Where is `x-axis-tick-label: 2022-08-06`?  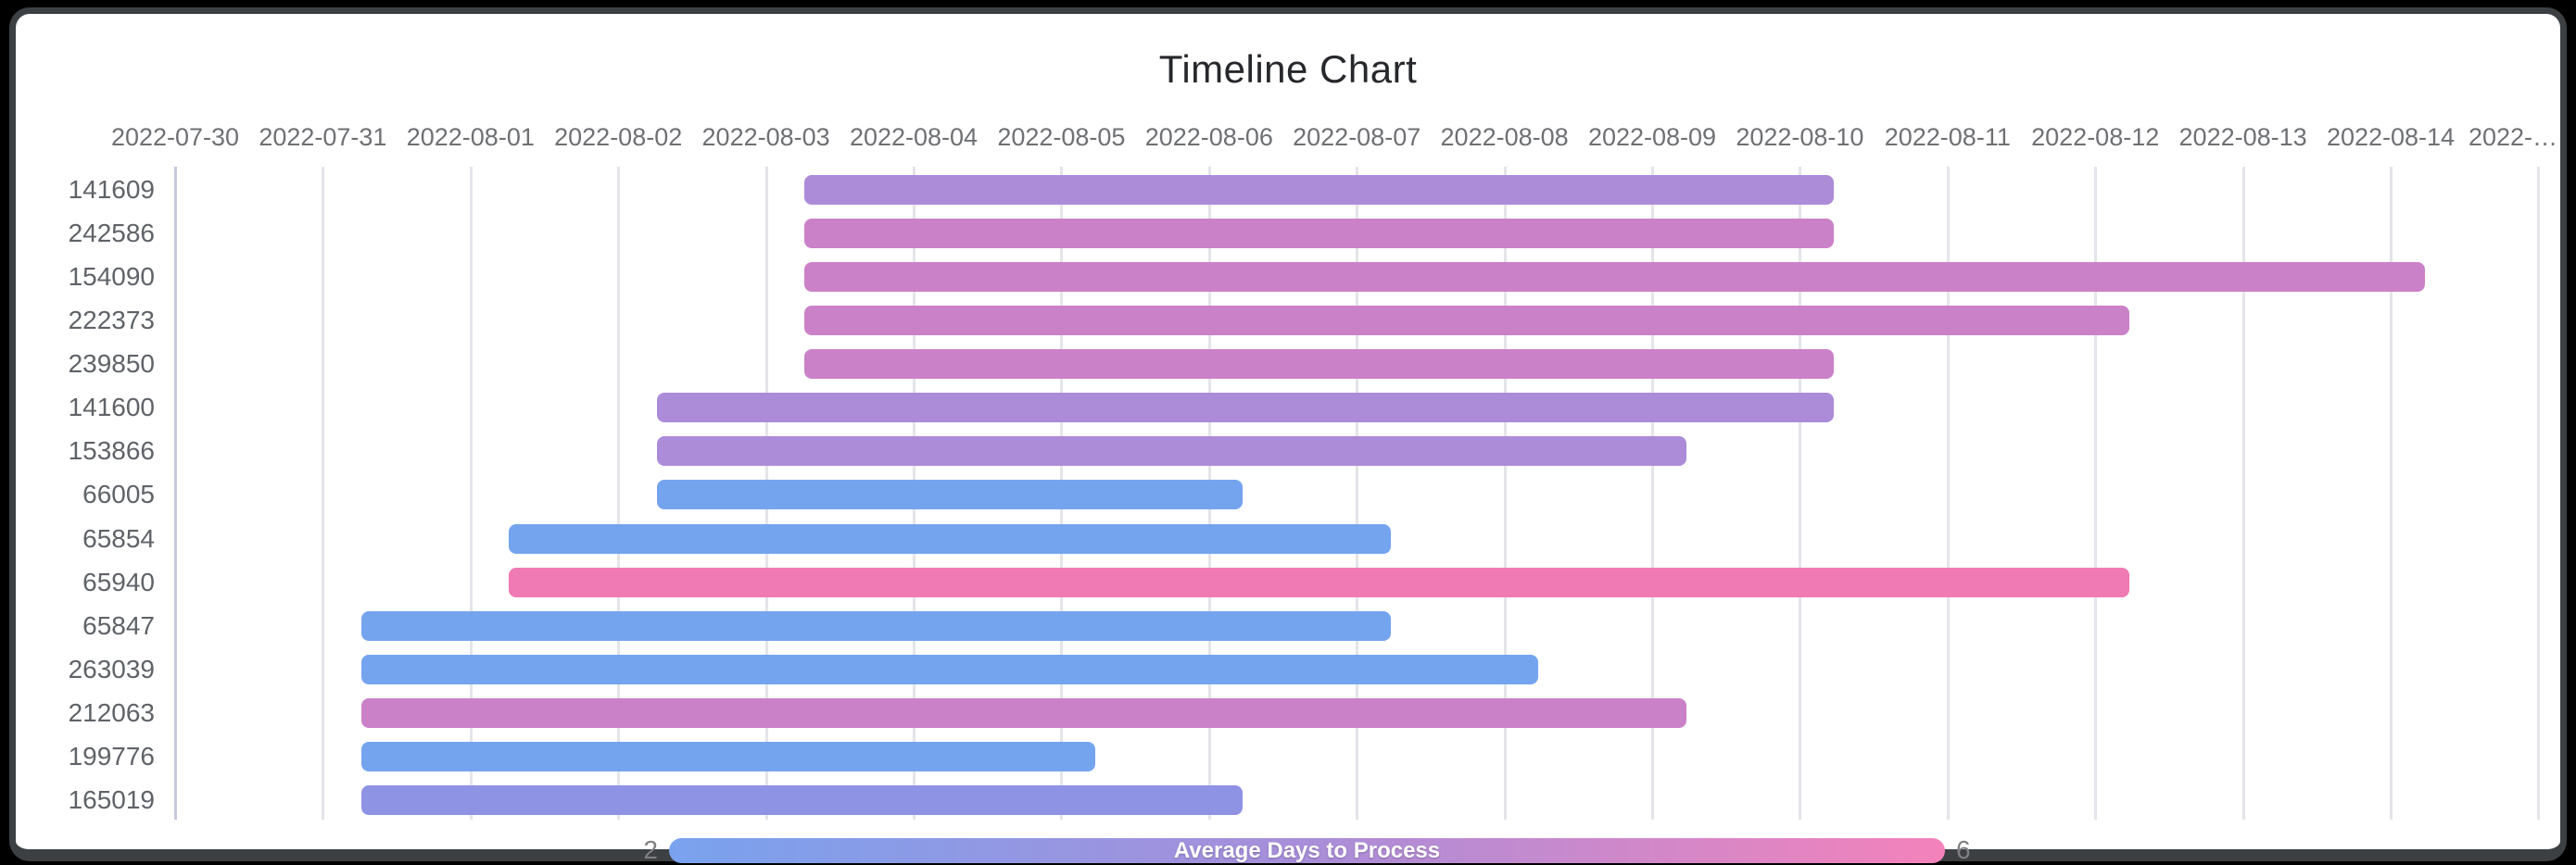 x-axis-tick-label: 2022-08-06 is located at coordinates (1208, 137).